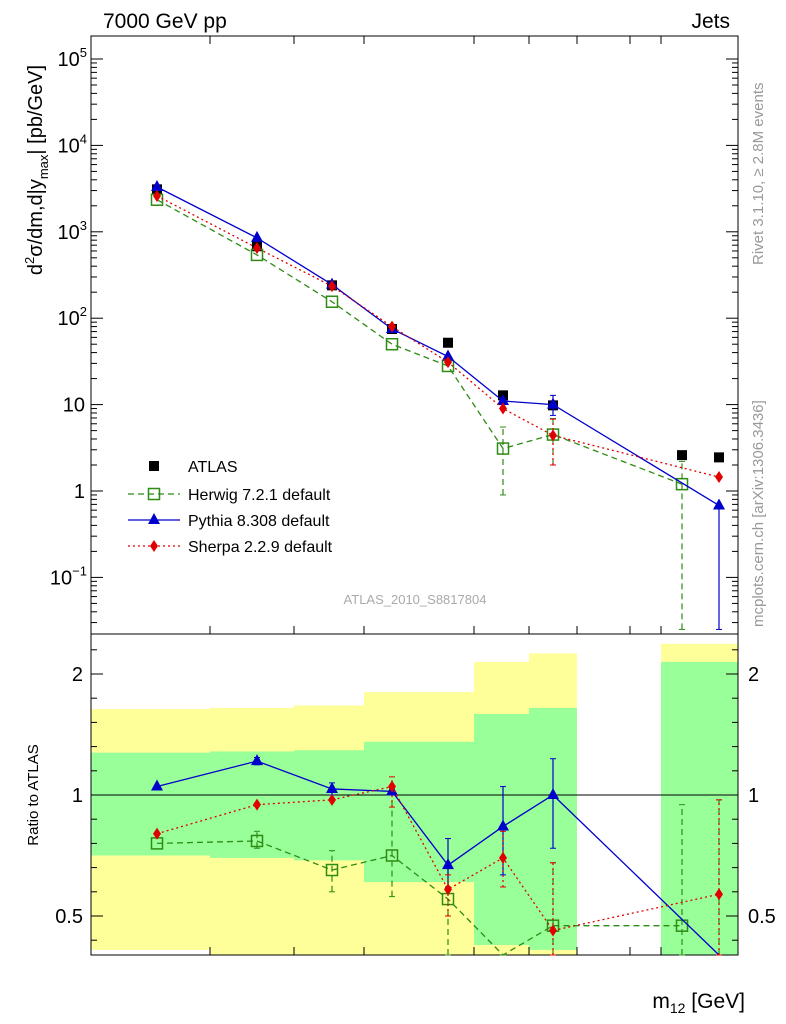  Describe the element at coordinates (68, 576) in the screenshot. I see `y-tick-label: 10⁻¹` at that location.